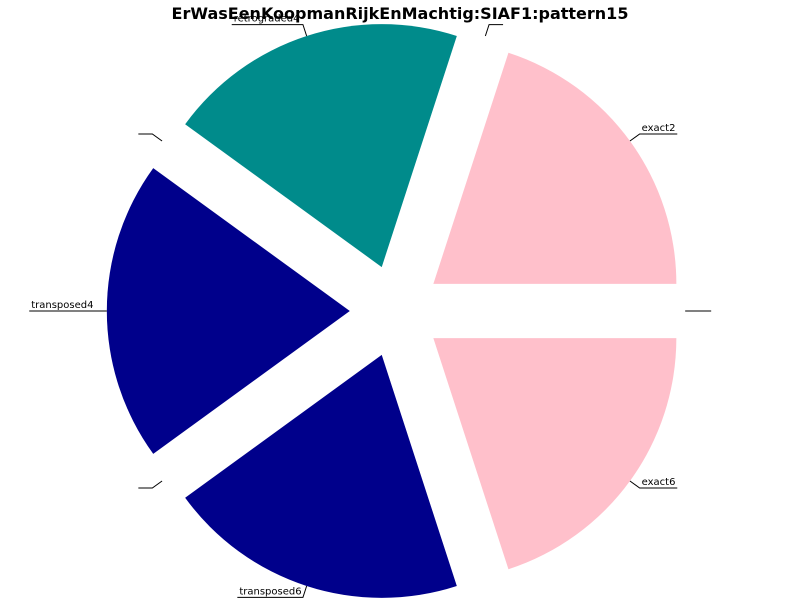  I want to click on leader-line-exact6, so click(653, 484).